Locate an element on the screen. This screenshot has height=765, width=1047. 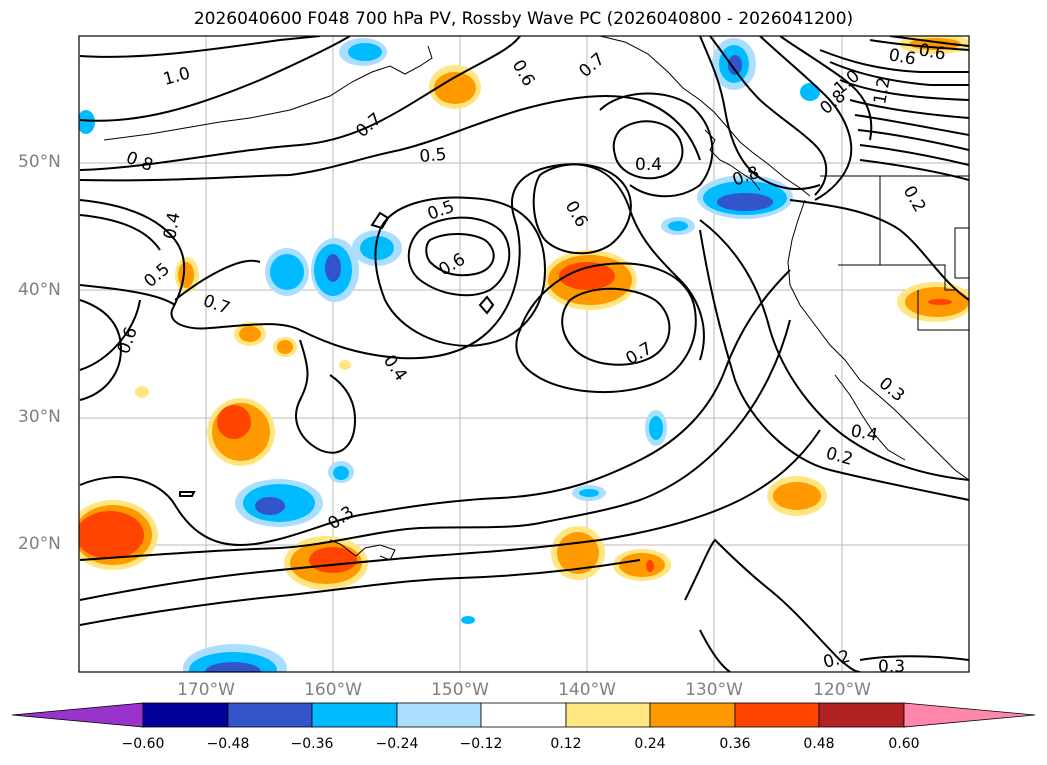
baja-coast is located at coordinates (870, 417).